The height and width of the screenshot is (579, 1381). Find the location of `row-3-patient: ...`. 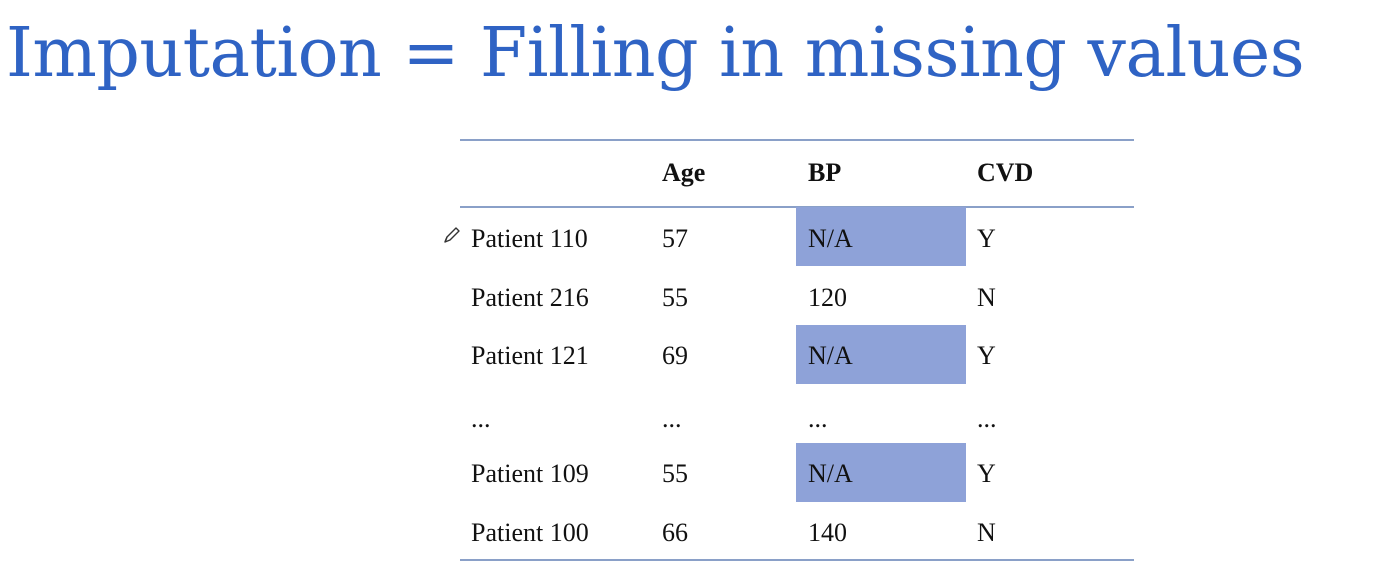

row-3-patient: ... is located at coordinates (481, 418).